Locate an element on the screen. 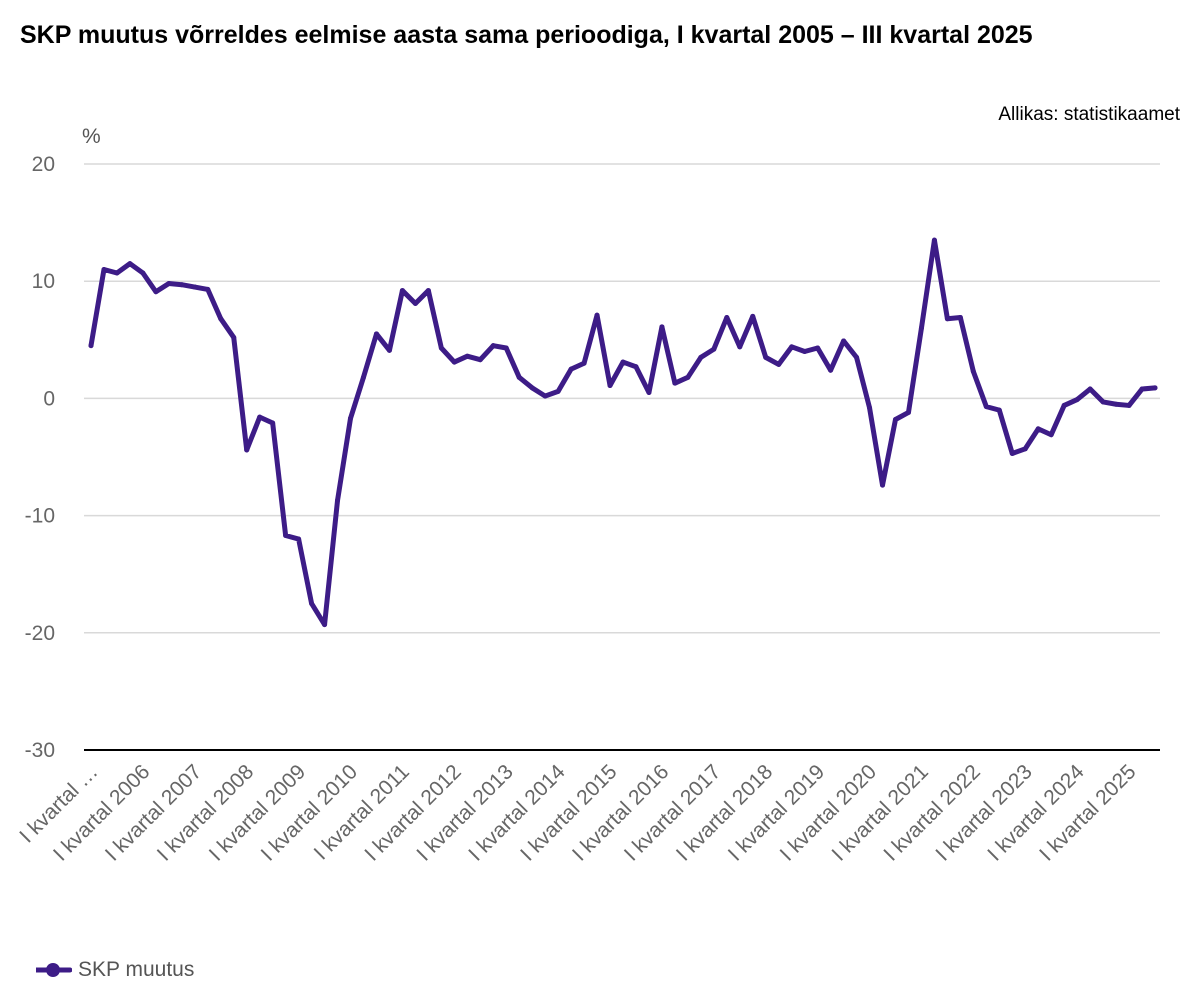  legend-marker-icon is located at coordinates (54, 970).